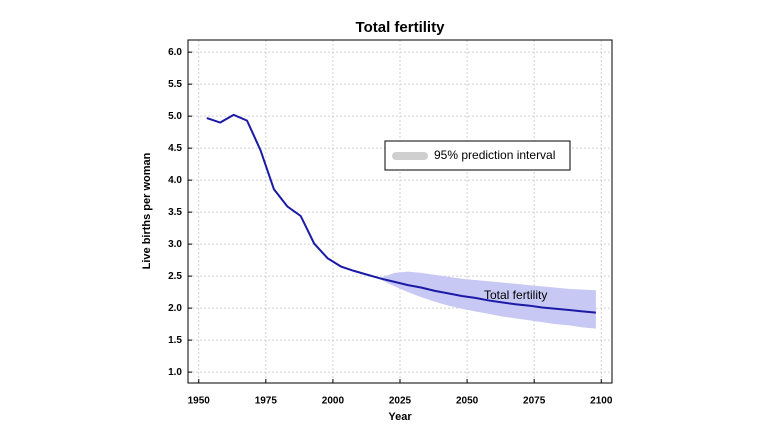  Describe the element at coordinates (175, 212) in the screenshot. I see `y-tick-label: 3.5` at that location.